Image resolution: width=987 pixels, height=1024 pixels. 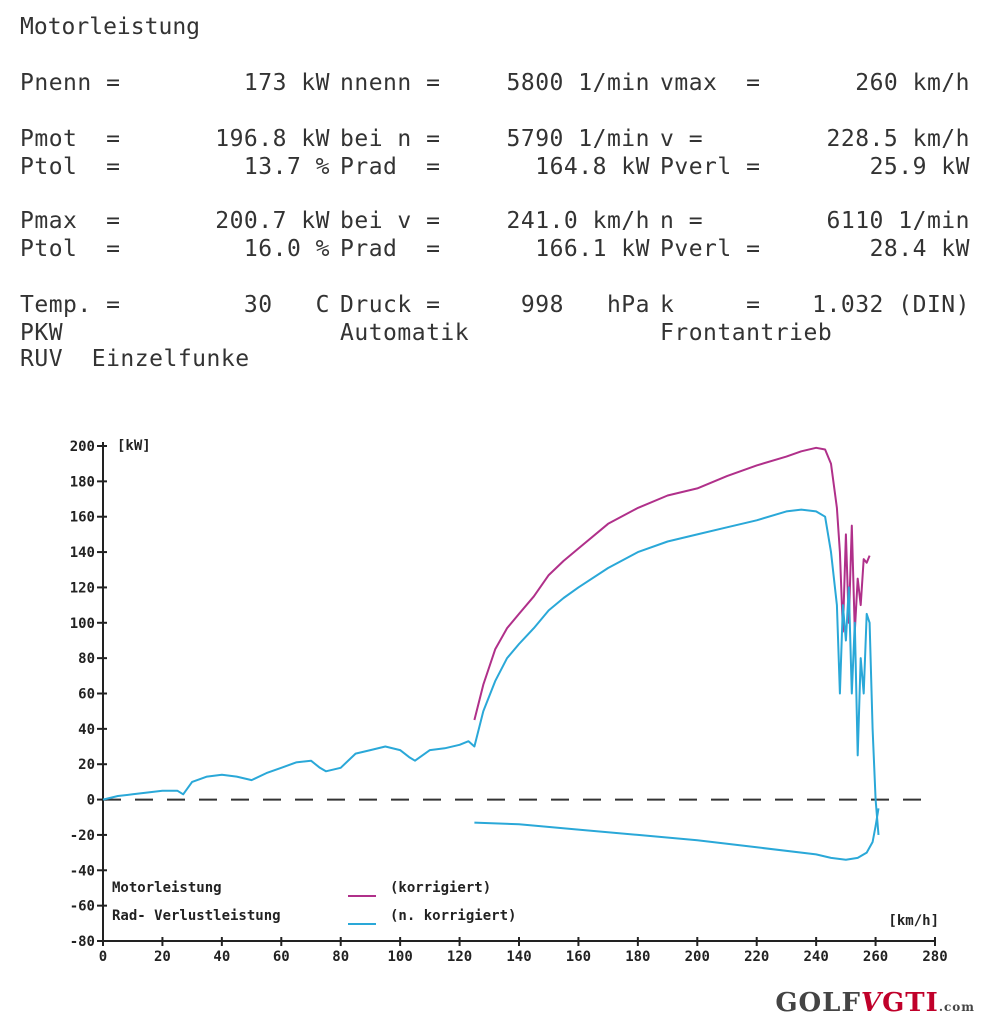 I want to click on y-tick-label: 40, so click(x=86, y=730).